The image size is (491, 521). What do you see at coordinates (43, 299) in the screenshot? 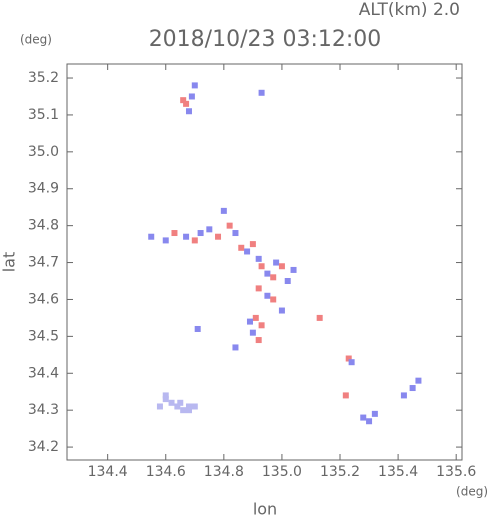
I see `y-tick-label: 34.6` at bounding box center [43, 299].